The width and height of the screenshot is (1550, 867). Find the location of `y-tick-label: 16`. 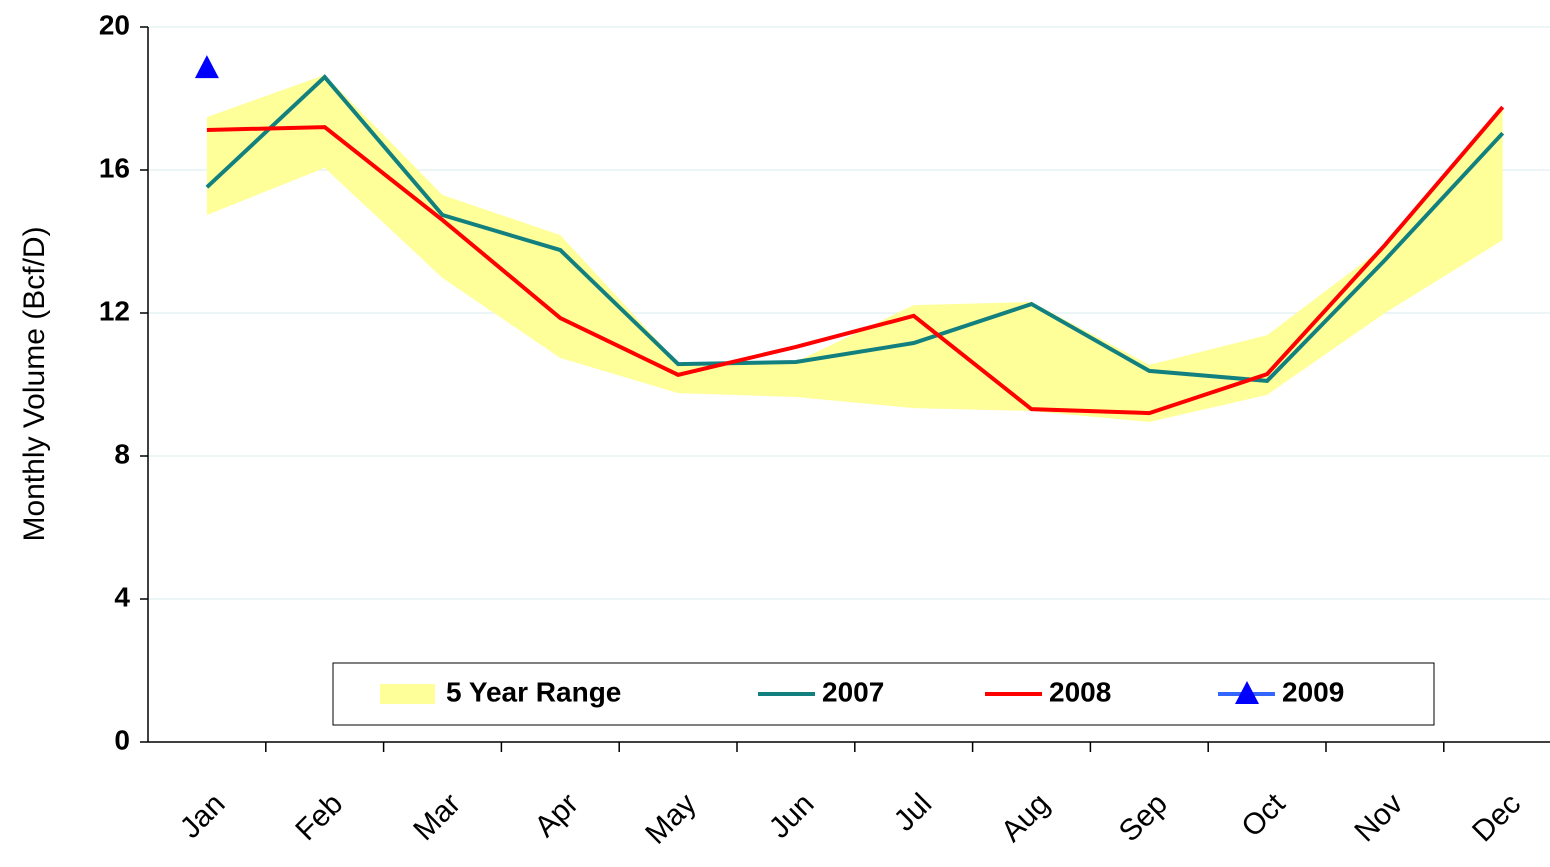

y-tick-label: 16 is located at coordinates (114, 167).